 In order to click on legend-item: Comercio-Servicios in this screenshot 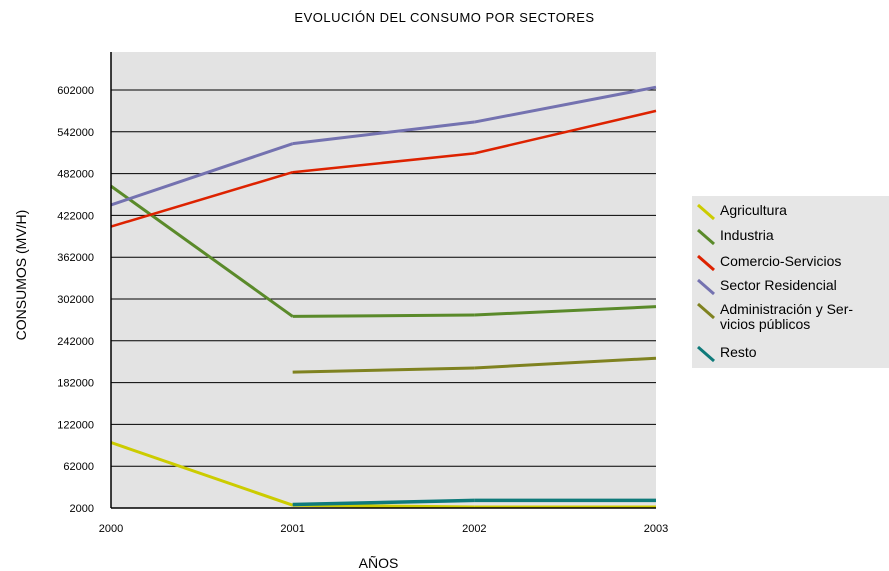, I will do `click(766, 263)`.